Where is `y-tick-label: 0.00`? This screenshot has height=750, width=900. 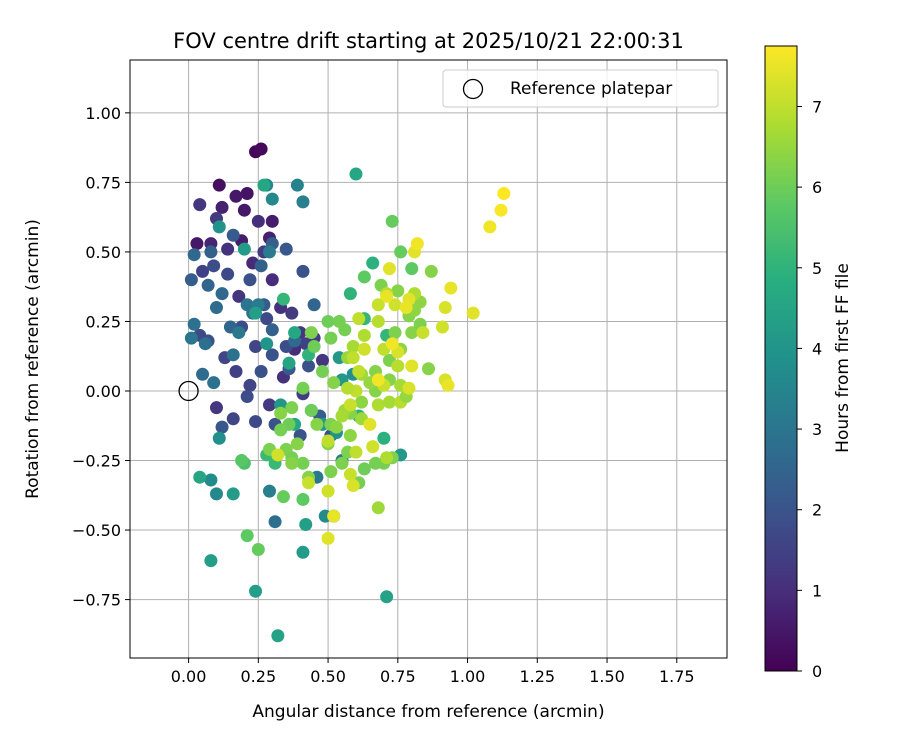 y-tick-label: 0.00 is located at coordinates (103, 391).